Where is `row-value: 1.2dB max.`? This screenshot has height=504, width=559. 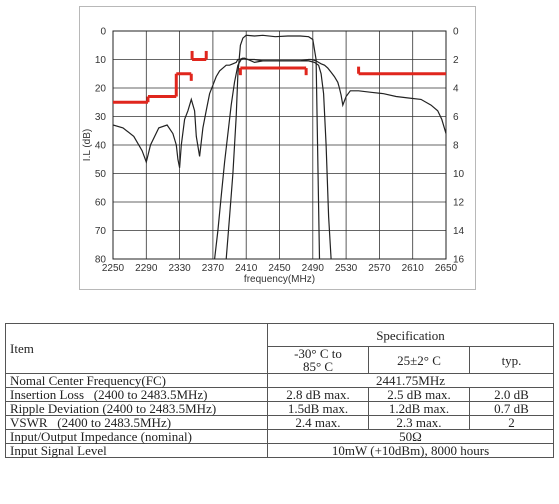 row-value: 1.2dB max. is located at coordinates (419, 408).